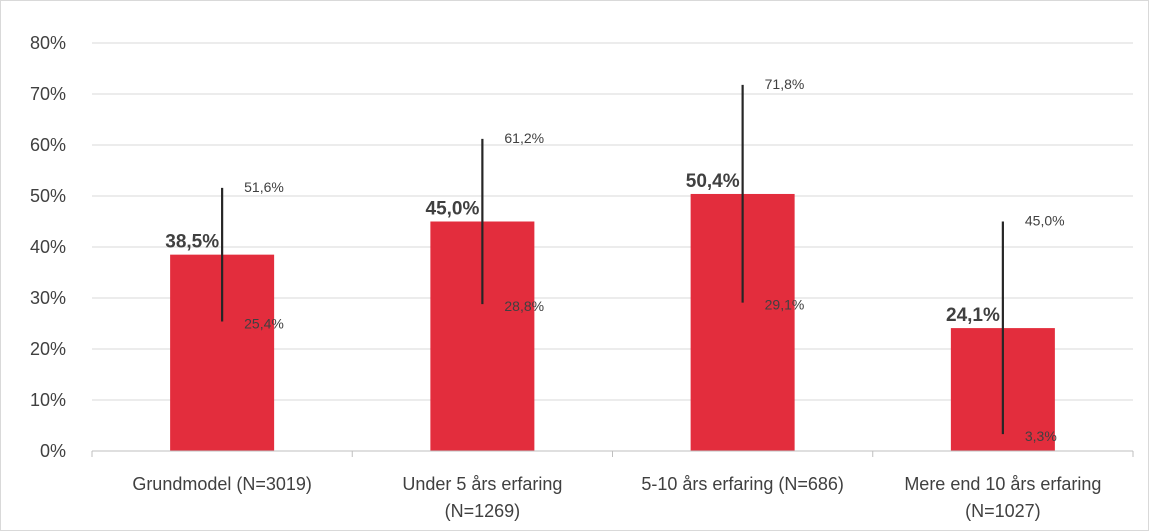 The height and width of the screenshot is (531, 1149). I want to click on error-upper-label: 51,6%, so click(264, 187).